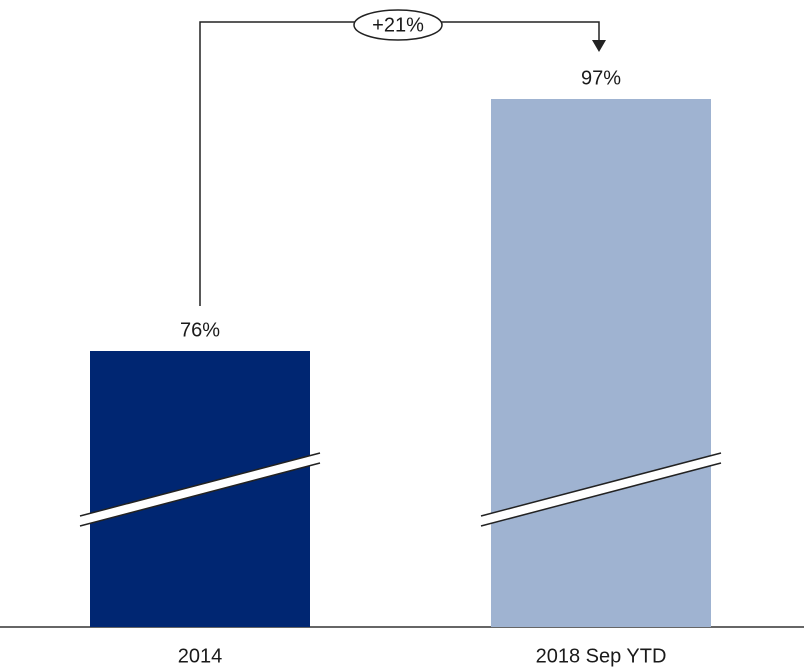 The height and width of the screenshot is (668, 804). I want to click on x-tick-label: 2018 Sep YTD, so click(601, 656).